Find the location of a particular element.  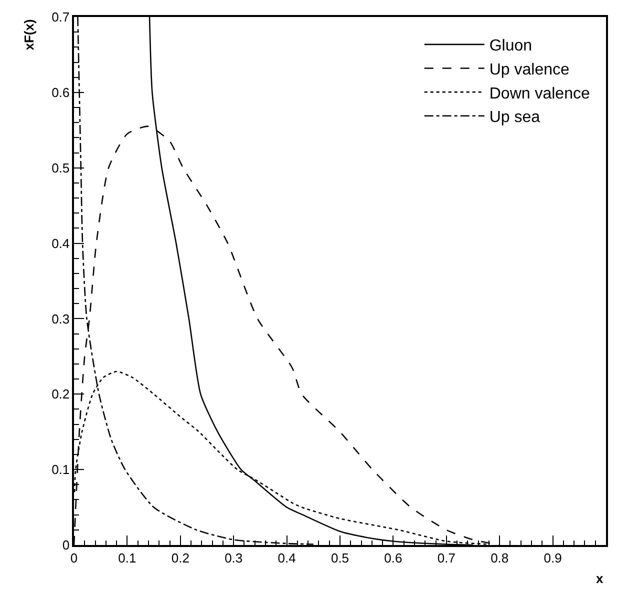

legend-label: Up valence is located at coordinates (529, 70).